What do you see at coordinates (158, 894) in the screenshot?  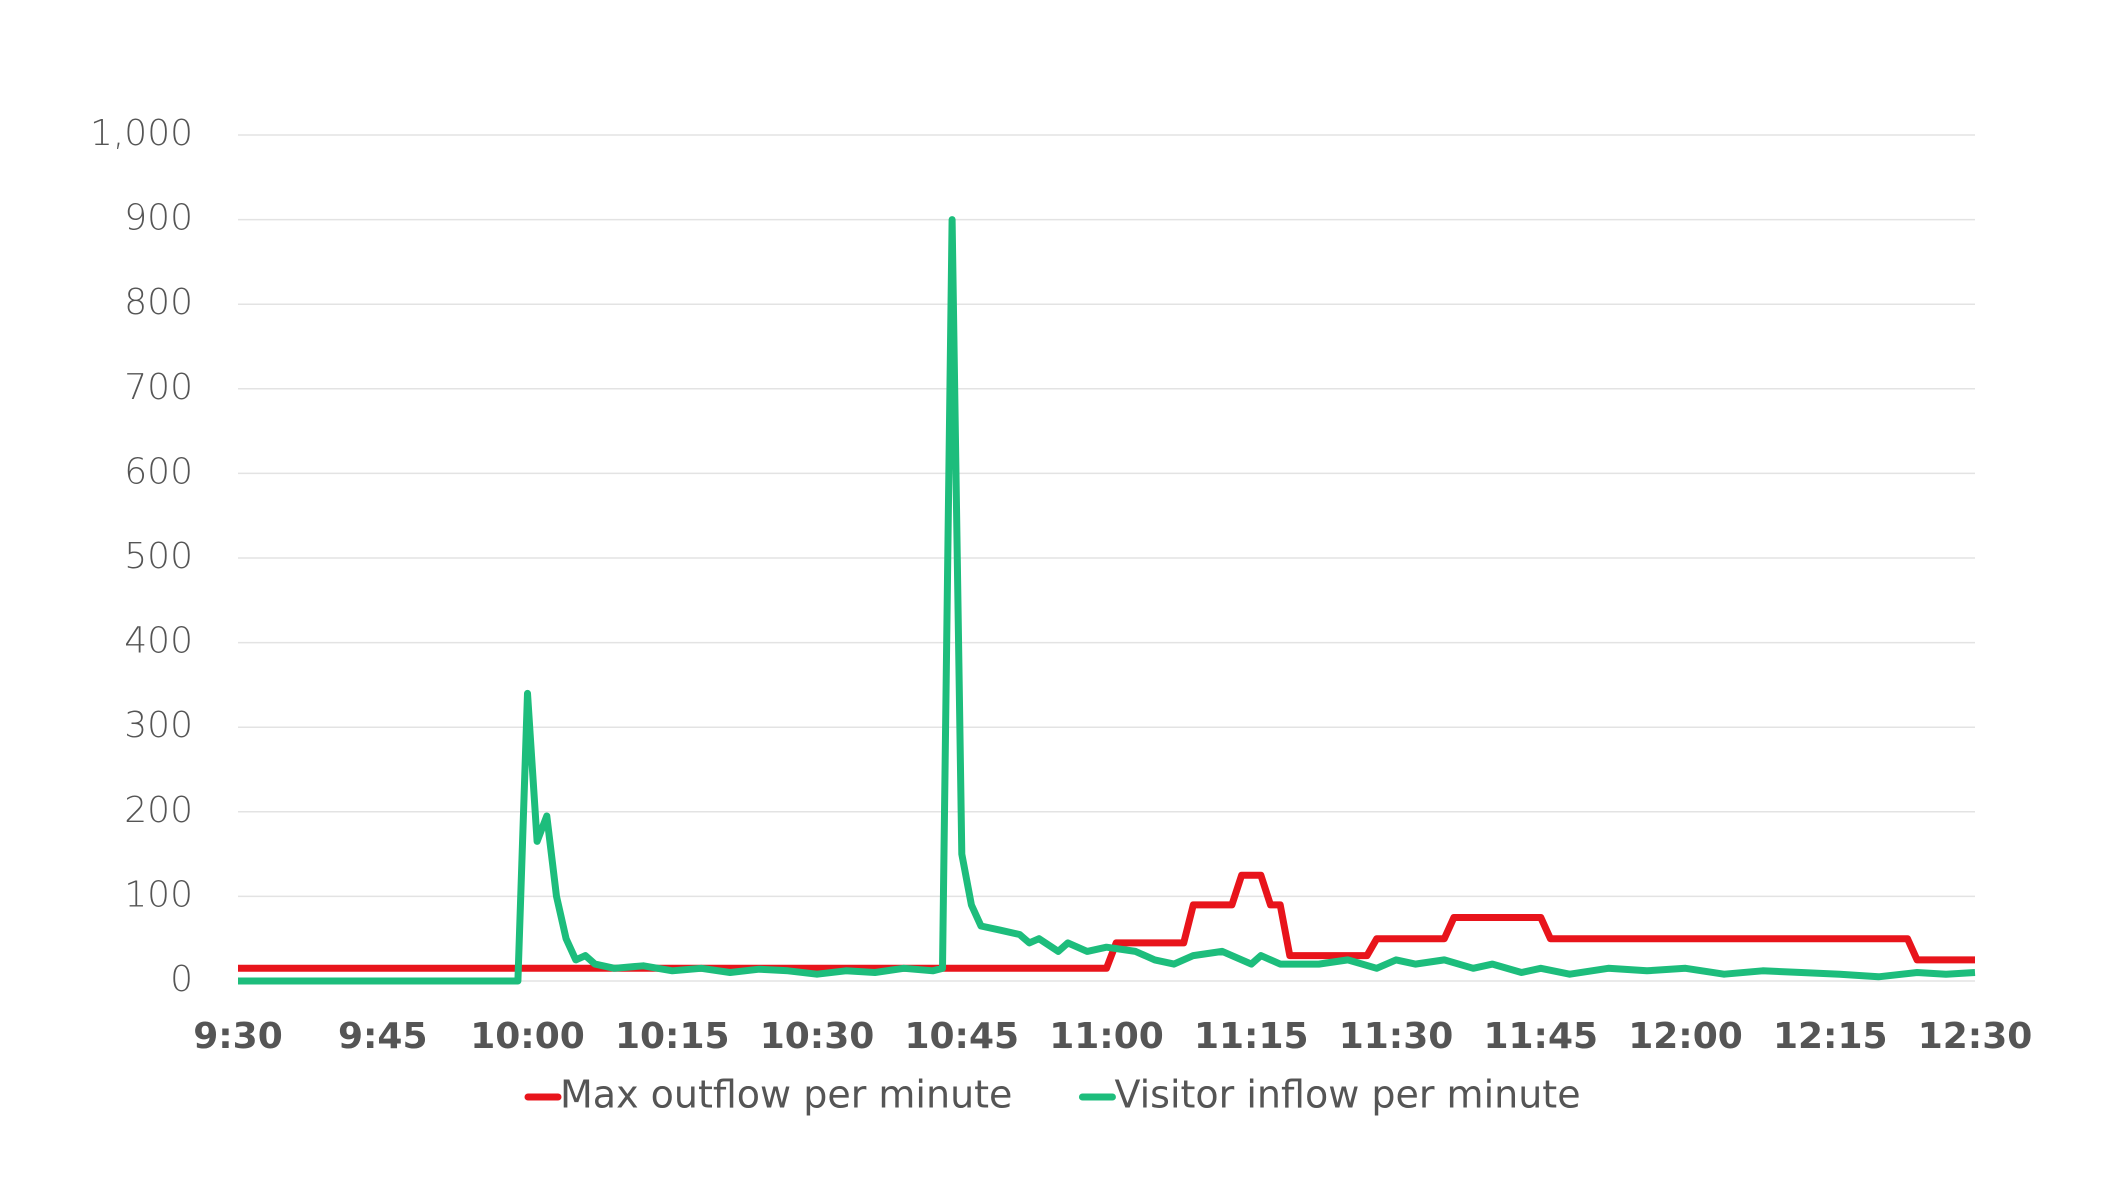 I see `y-tick-label: 100` at bounding box center [158, 894].